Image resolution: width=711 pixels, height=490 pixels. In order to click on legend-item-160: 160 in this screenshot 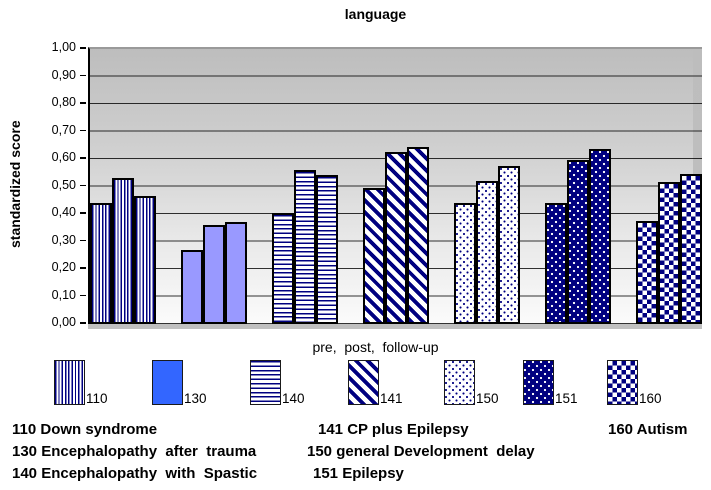, I will do `click(634, 382)`.